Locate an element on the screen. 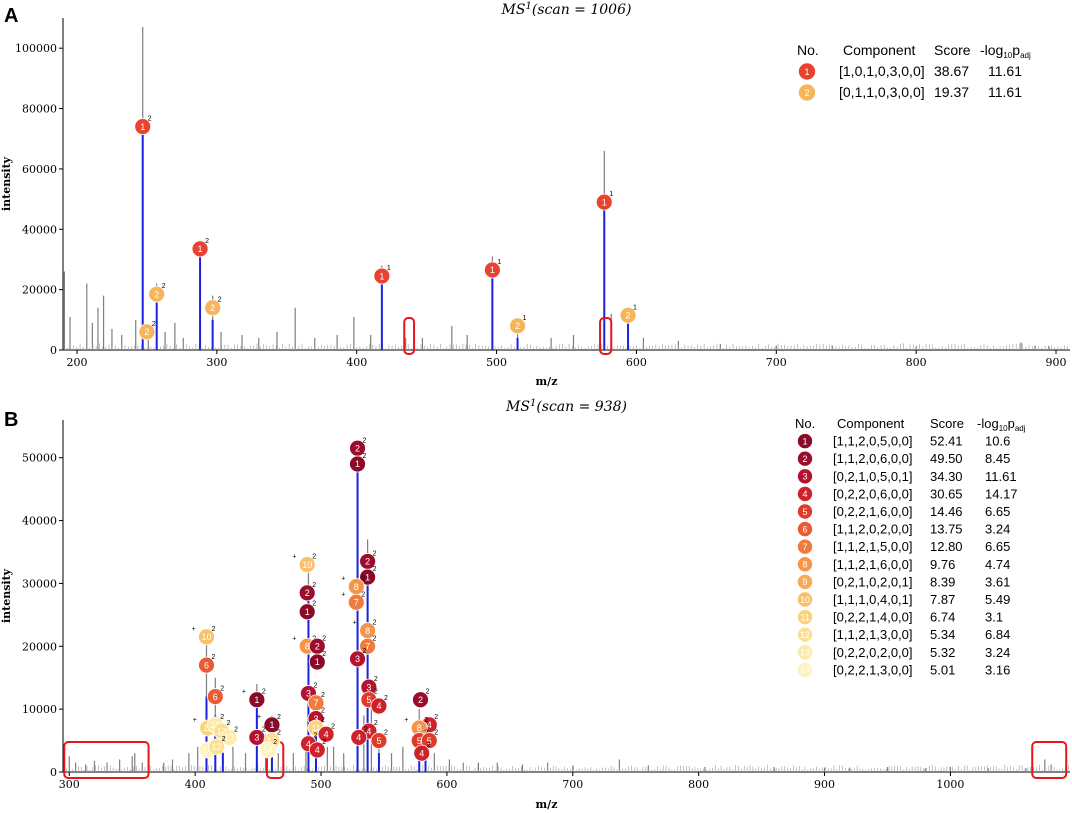 The image size is (1072, 813). y-tick-label: 30000 is located at coordinates (39, 583).